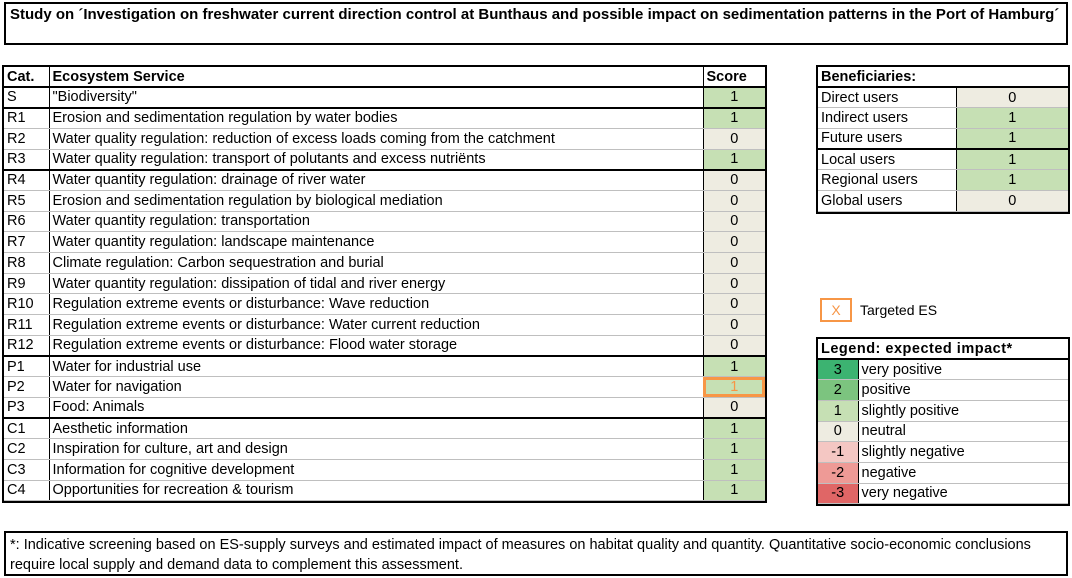  Describe the element at coordinates (27, 201) in the screenshot. I see `es-cat: R5` at that location.